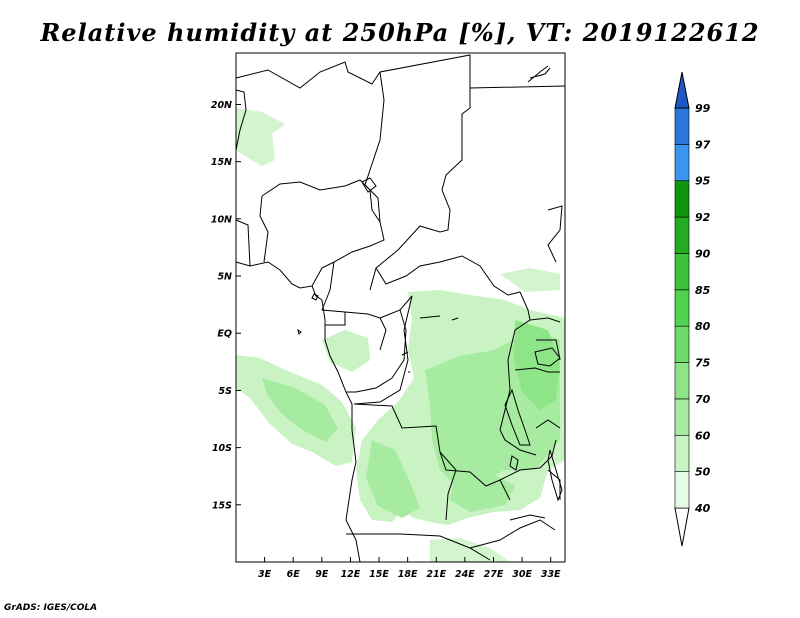 This screenshot has width=800, height=618. Describe the element at coordinates (418, 547) in the screenshot. I see `border-angola-south` at that location.